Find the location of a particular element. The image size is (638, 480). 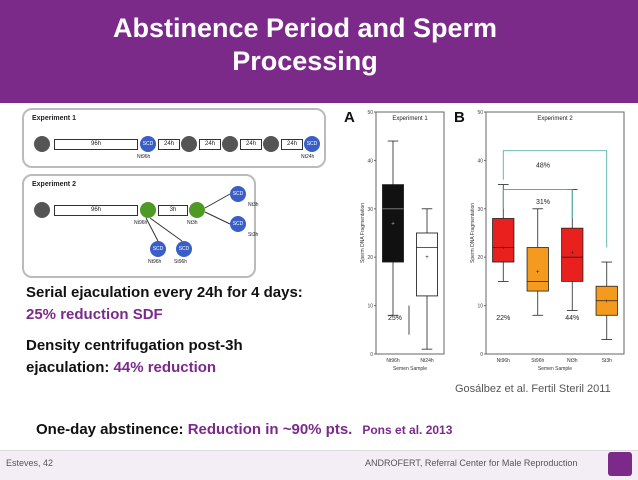

summary-heading: One-day abstinence: is located at coordinates (112, 429).